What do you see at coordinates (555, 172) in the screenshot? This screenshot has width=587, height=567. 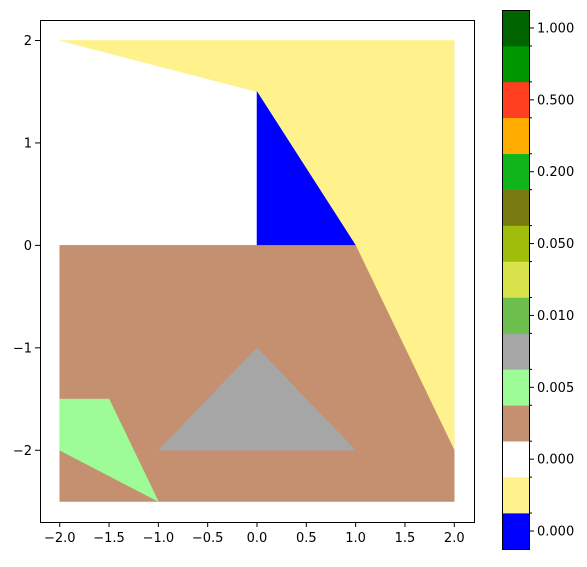 I see `colorbar-label-5: 0.200` at bounding box center [555, 172].